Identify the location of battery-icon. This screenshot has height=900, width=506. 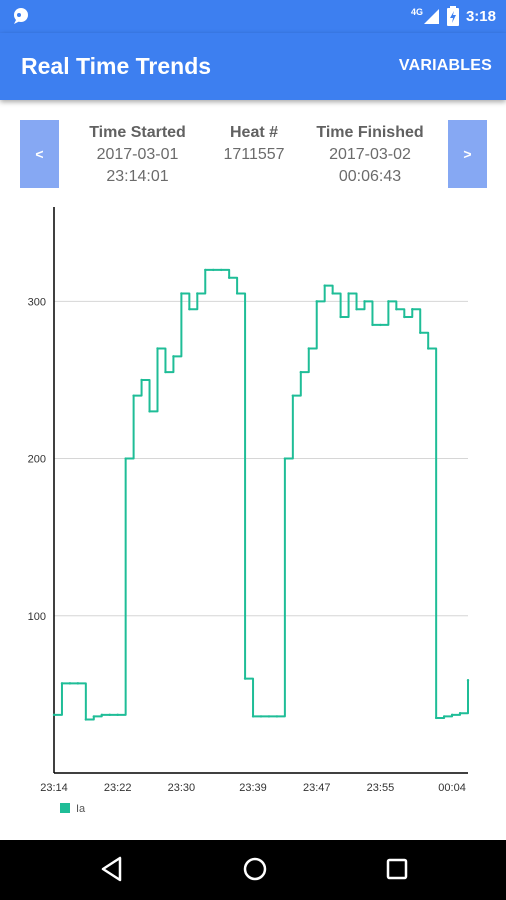
(452, 16).